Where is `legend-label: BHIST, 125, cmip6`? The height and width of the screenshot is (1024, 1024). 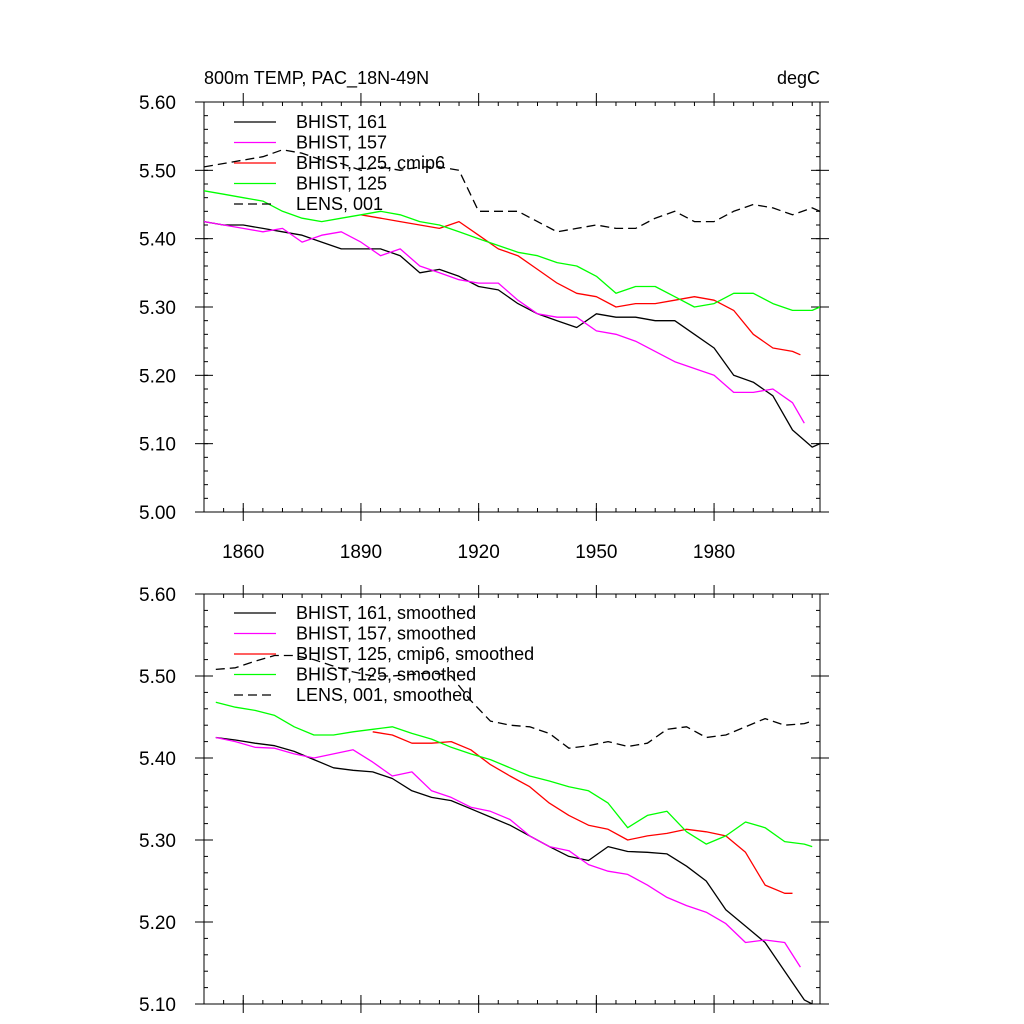
legend-label: BHIST, 125, cmip6 is located at coordinates (370, 163).